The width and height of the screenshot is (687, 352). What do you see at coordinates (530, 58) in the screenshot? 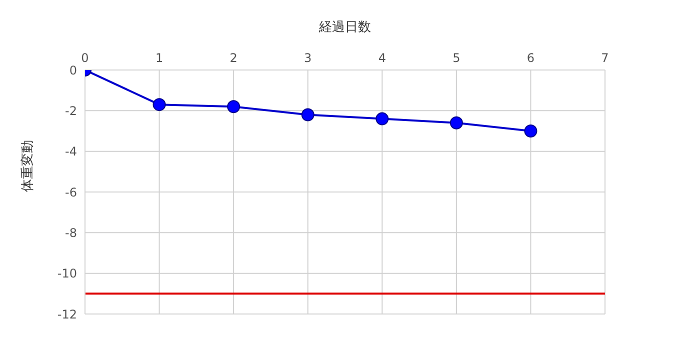
I see `x-tick-label: 6` at bounding box center [530, 58].